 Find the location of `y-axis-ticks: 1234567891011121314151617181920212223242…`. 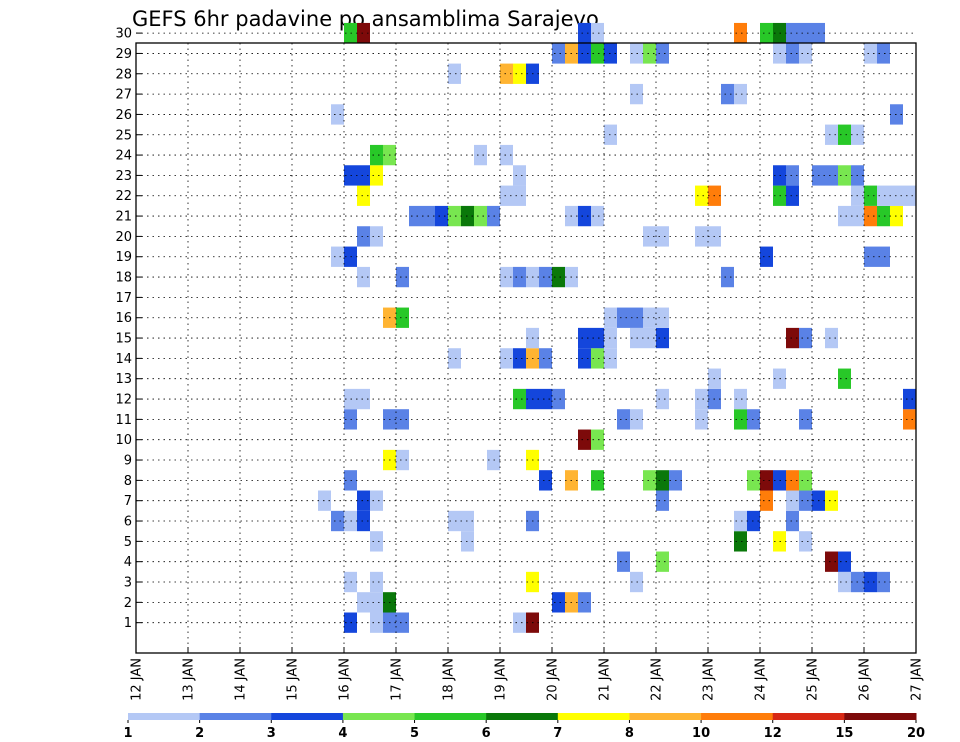

y-axis-ticks: 1234567891011121314151617181920212223242… is located at coordinates (128, 329).